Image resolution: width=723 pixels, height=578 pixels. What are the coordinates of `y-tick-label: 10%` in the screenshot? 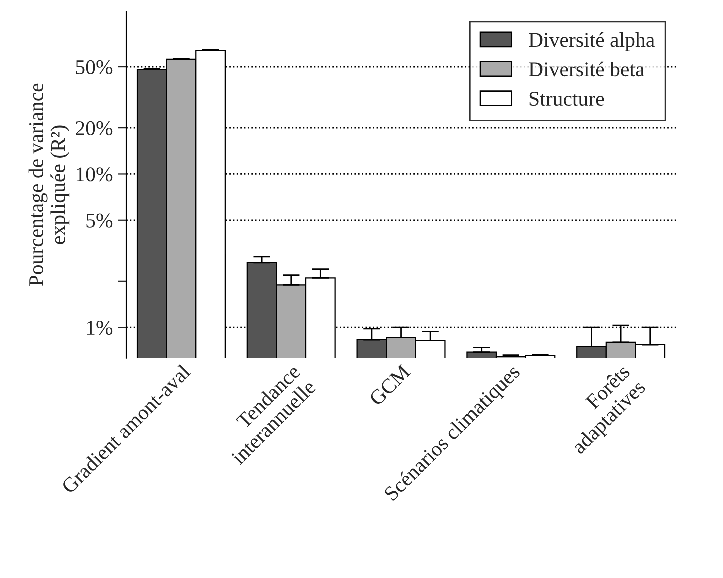 It's located at (94, 175).